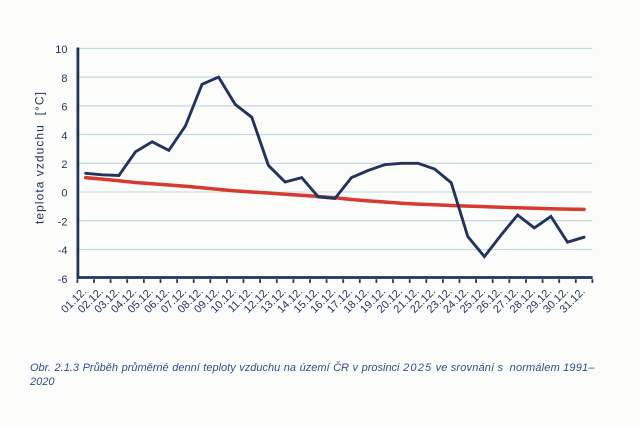 Image resolution: width=640 pixels, height=426 pixels. I want to click on svg-text: 2, so click(64, 165).